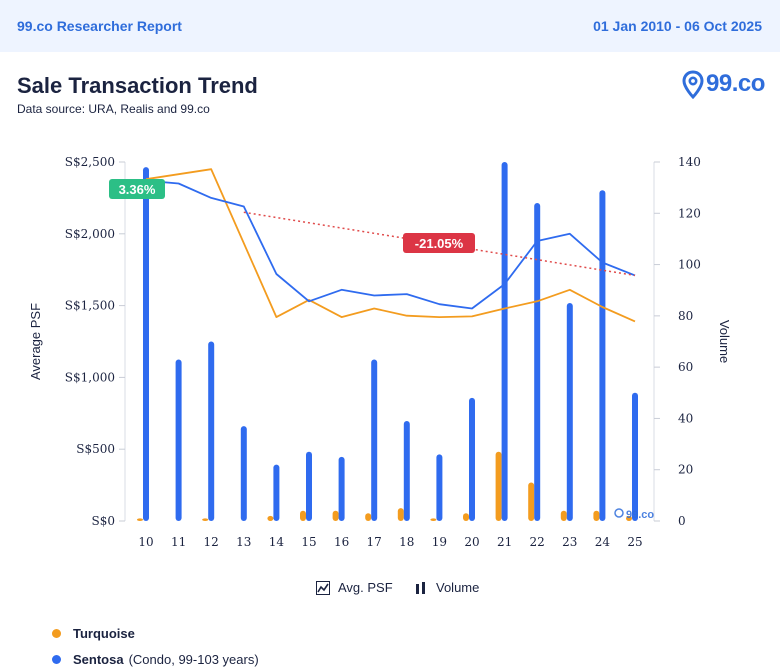  I want to click on x-axis-tick-label: 11, so click(178, 542).